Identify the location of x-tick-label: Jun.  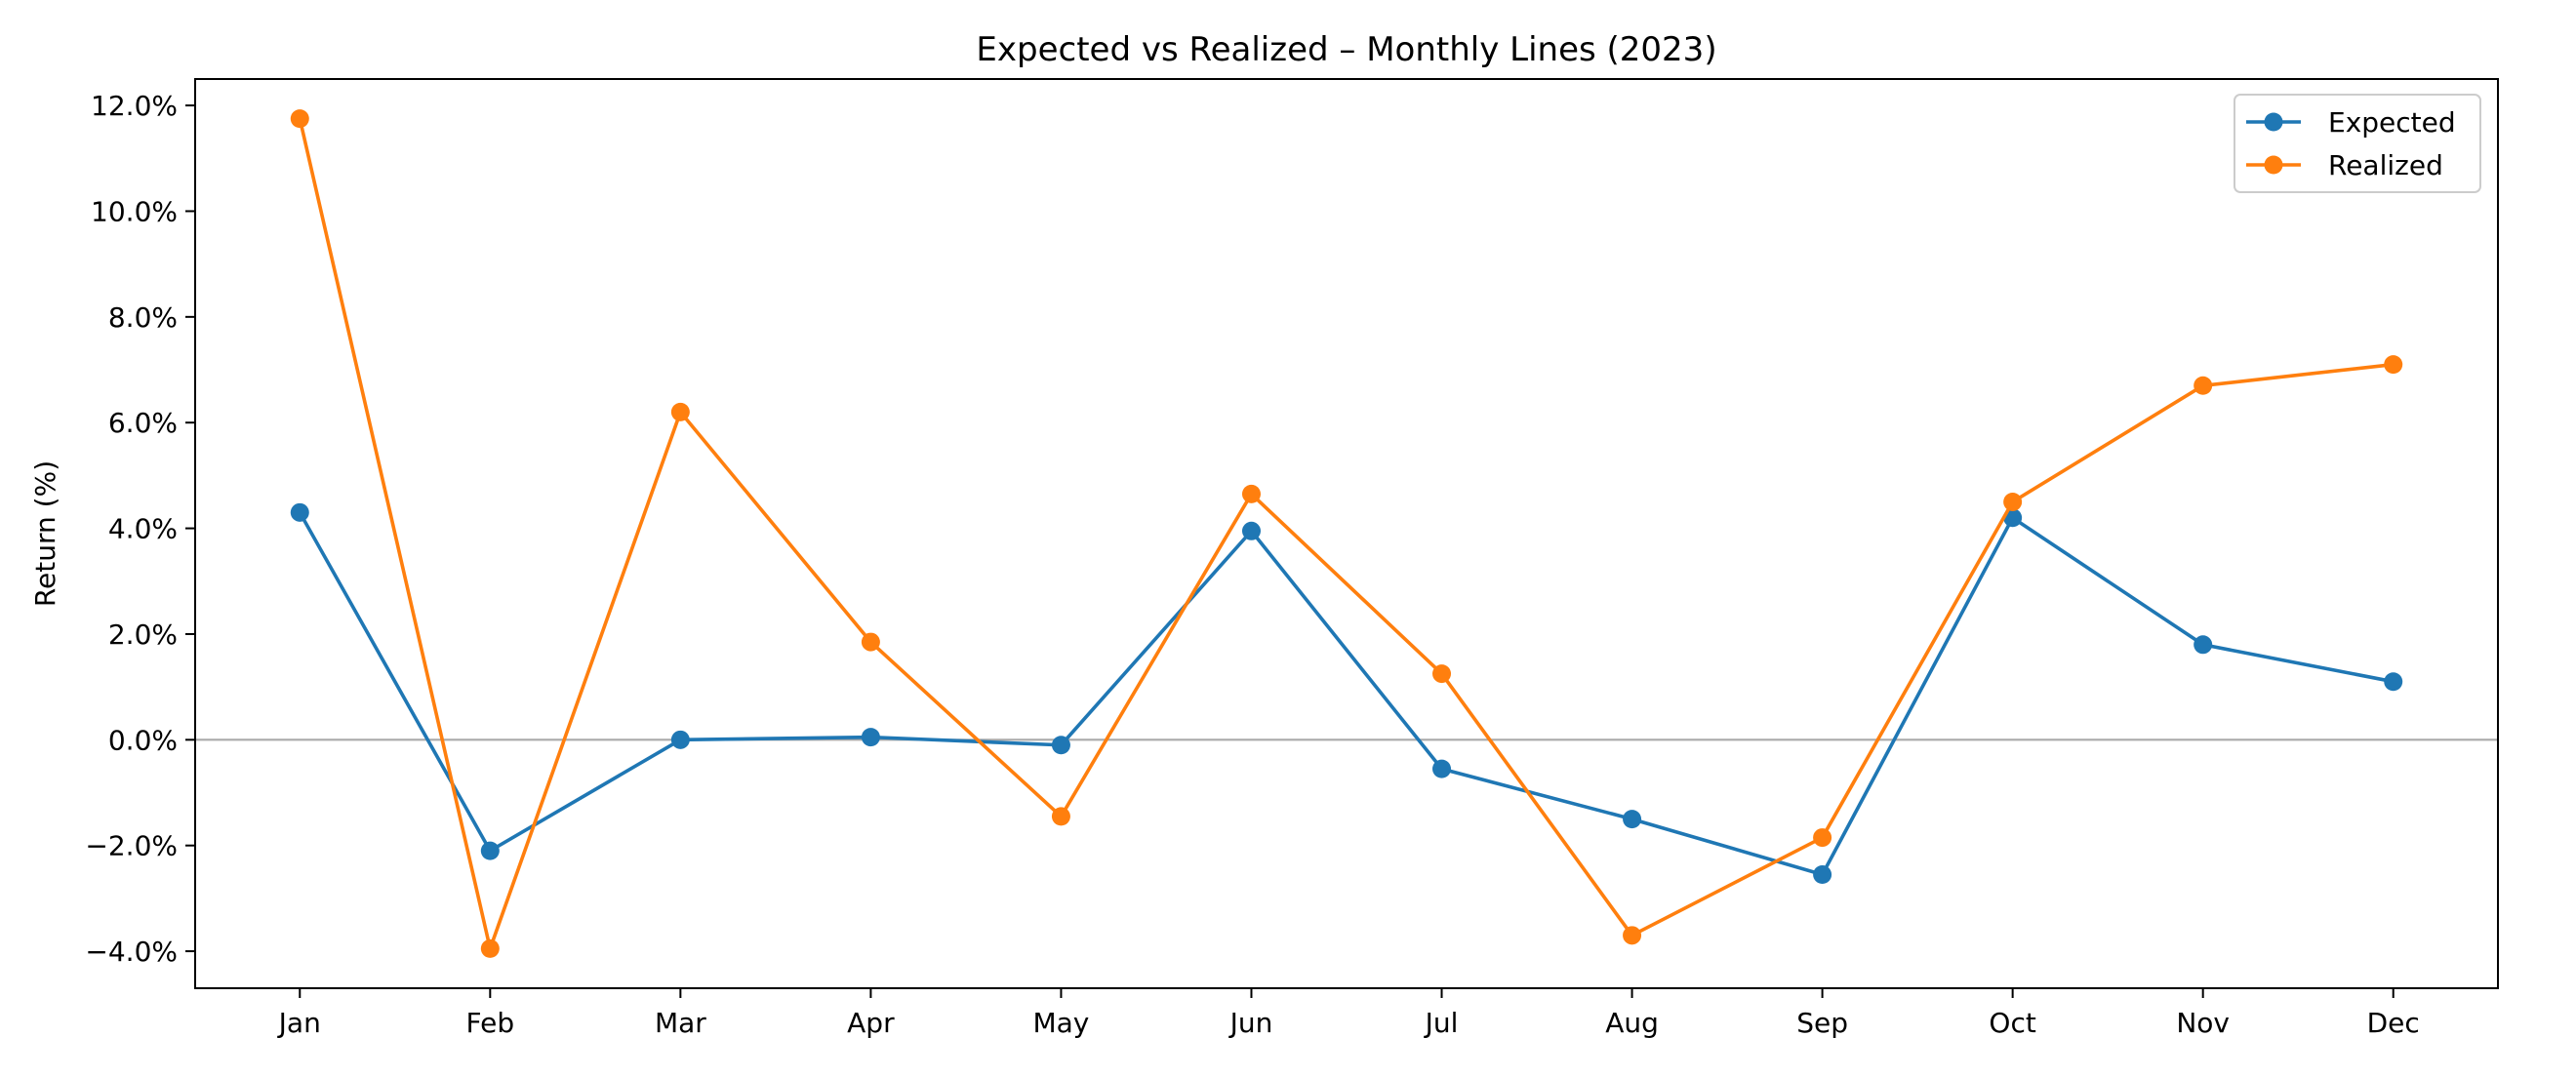
(1250, 1023).